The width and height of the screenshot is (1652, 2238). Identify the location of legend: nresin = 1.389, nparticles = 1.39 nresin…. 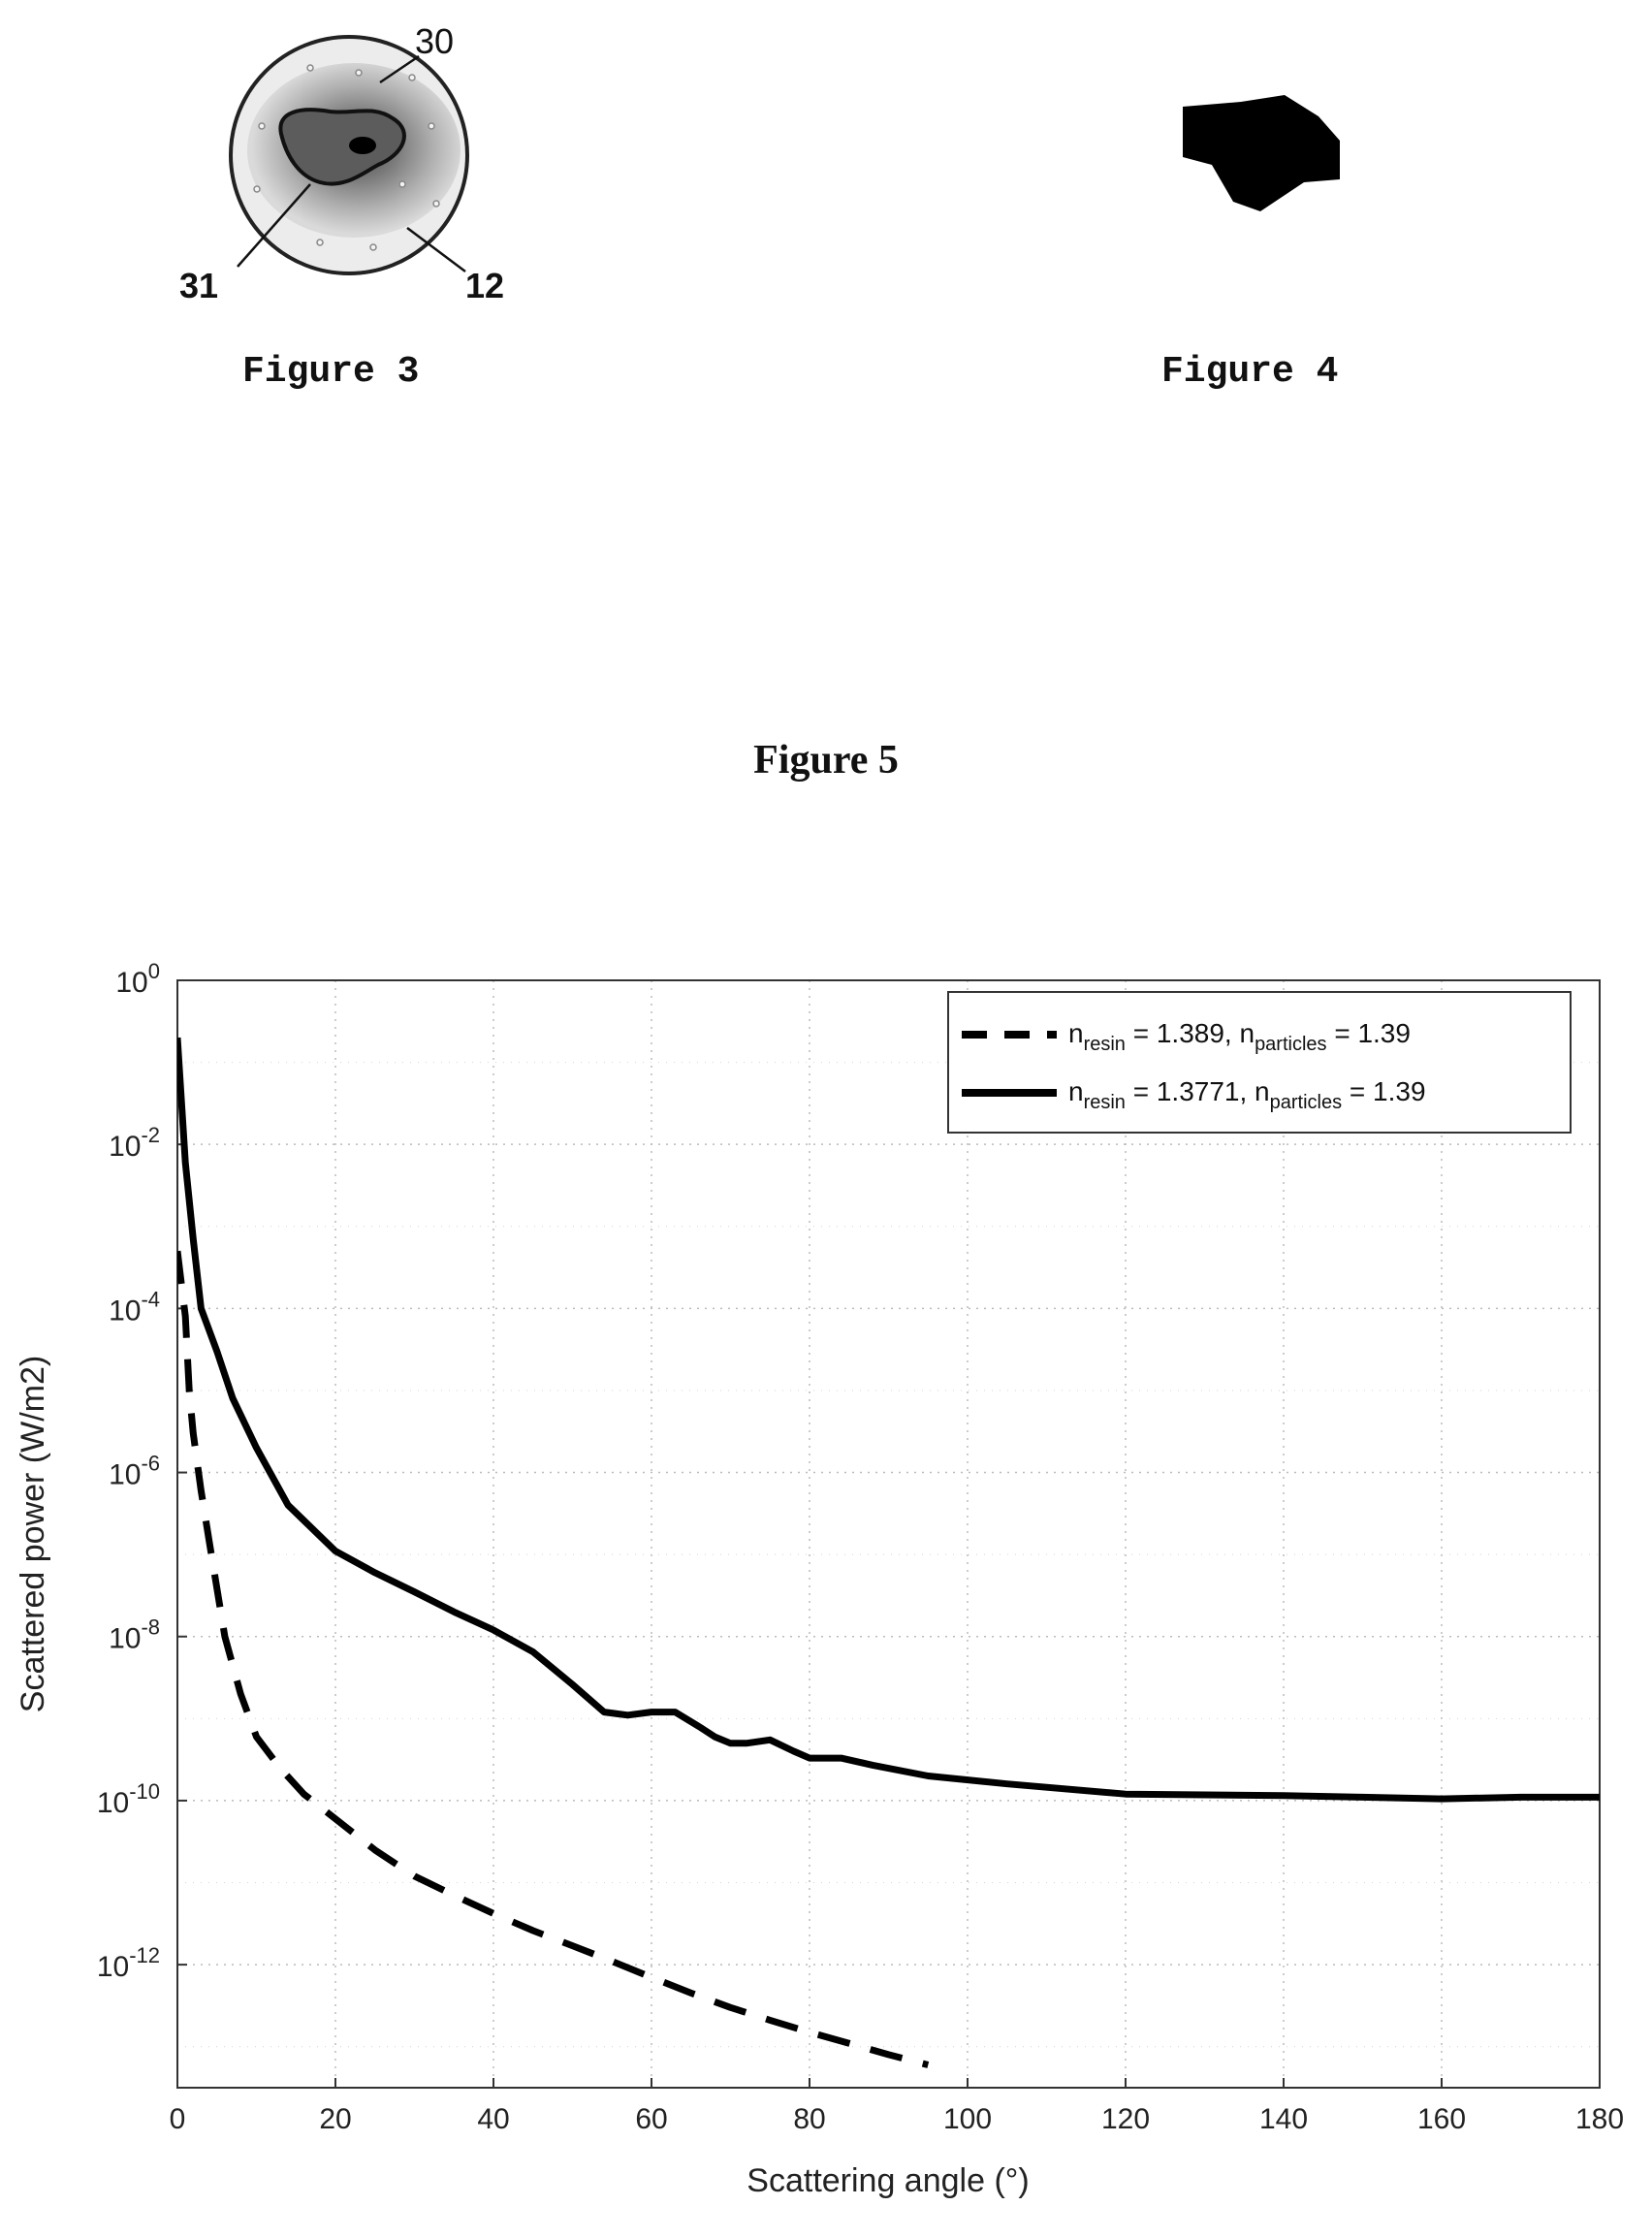
(1260, 1063).